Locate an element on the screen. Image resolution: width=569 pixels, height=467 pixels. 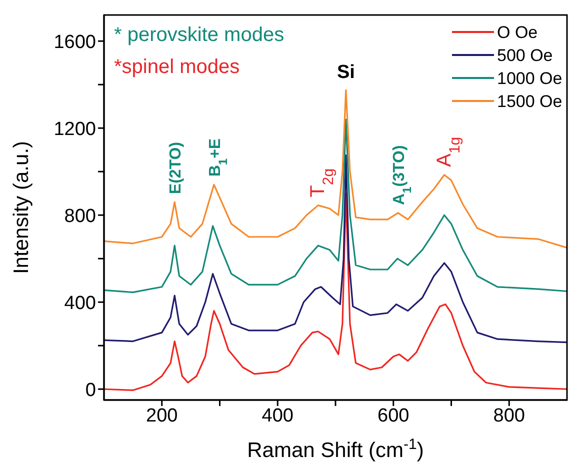
annotation: * perovskite modes is located at coordinates (199, 35).